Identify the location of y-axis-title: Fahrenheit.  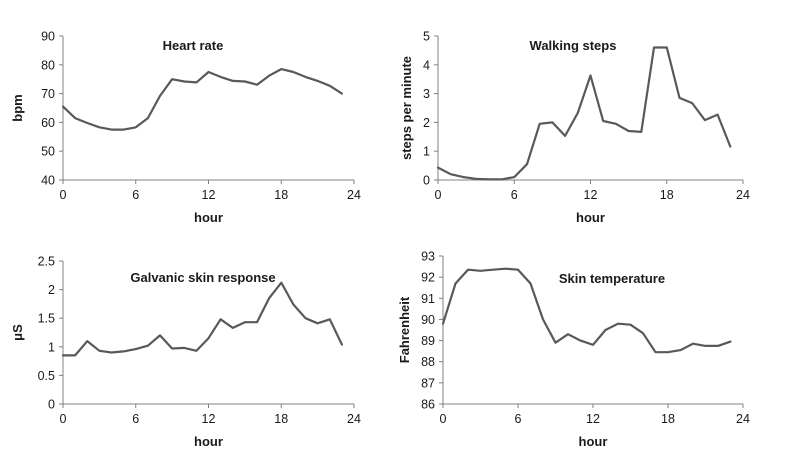
(404, 329).